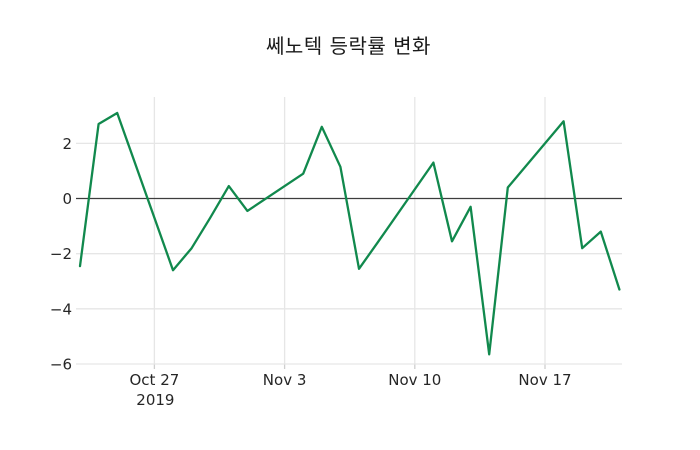 This screenshot has width=700, height=450. Describe the element at coordinates (61, 254) in the screenshot. I see `y-tick-label: −2` at that location.